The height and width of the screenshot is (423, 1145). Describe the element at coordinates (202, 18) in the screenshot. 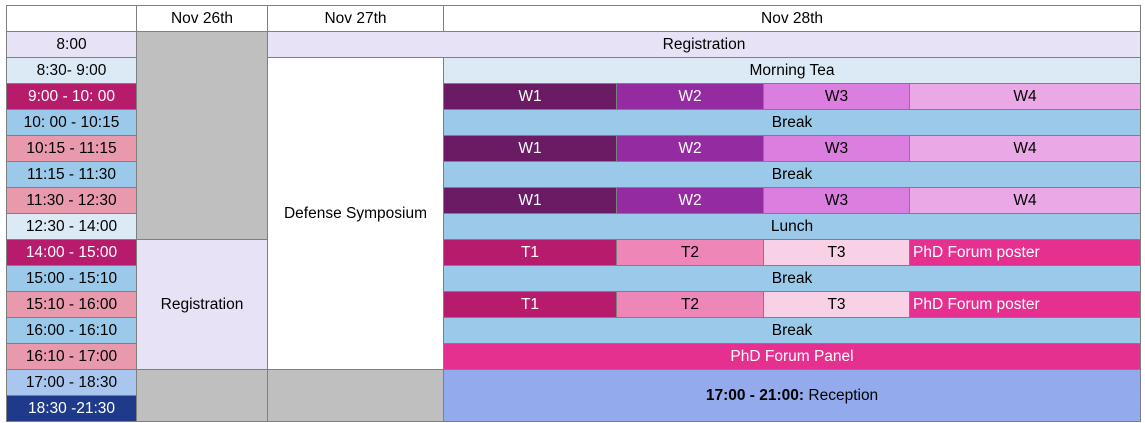

I see `header-nov26: Nov 26th` at that location.